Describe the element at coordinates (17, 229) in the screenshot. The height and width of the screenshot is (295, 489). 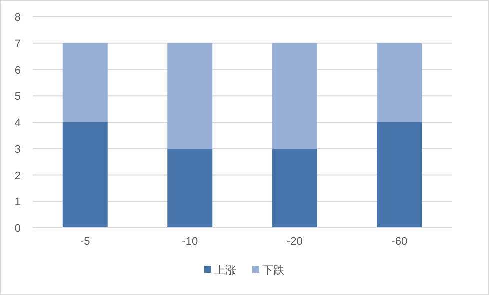
I see `y-tick-label: 0` at that location.